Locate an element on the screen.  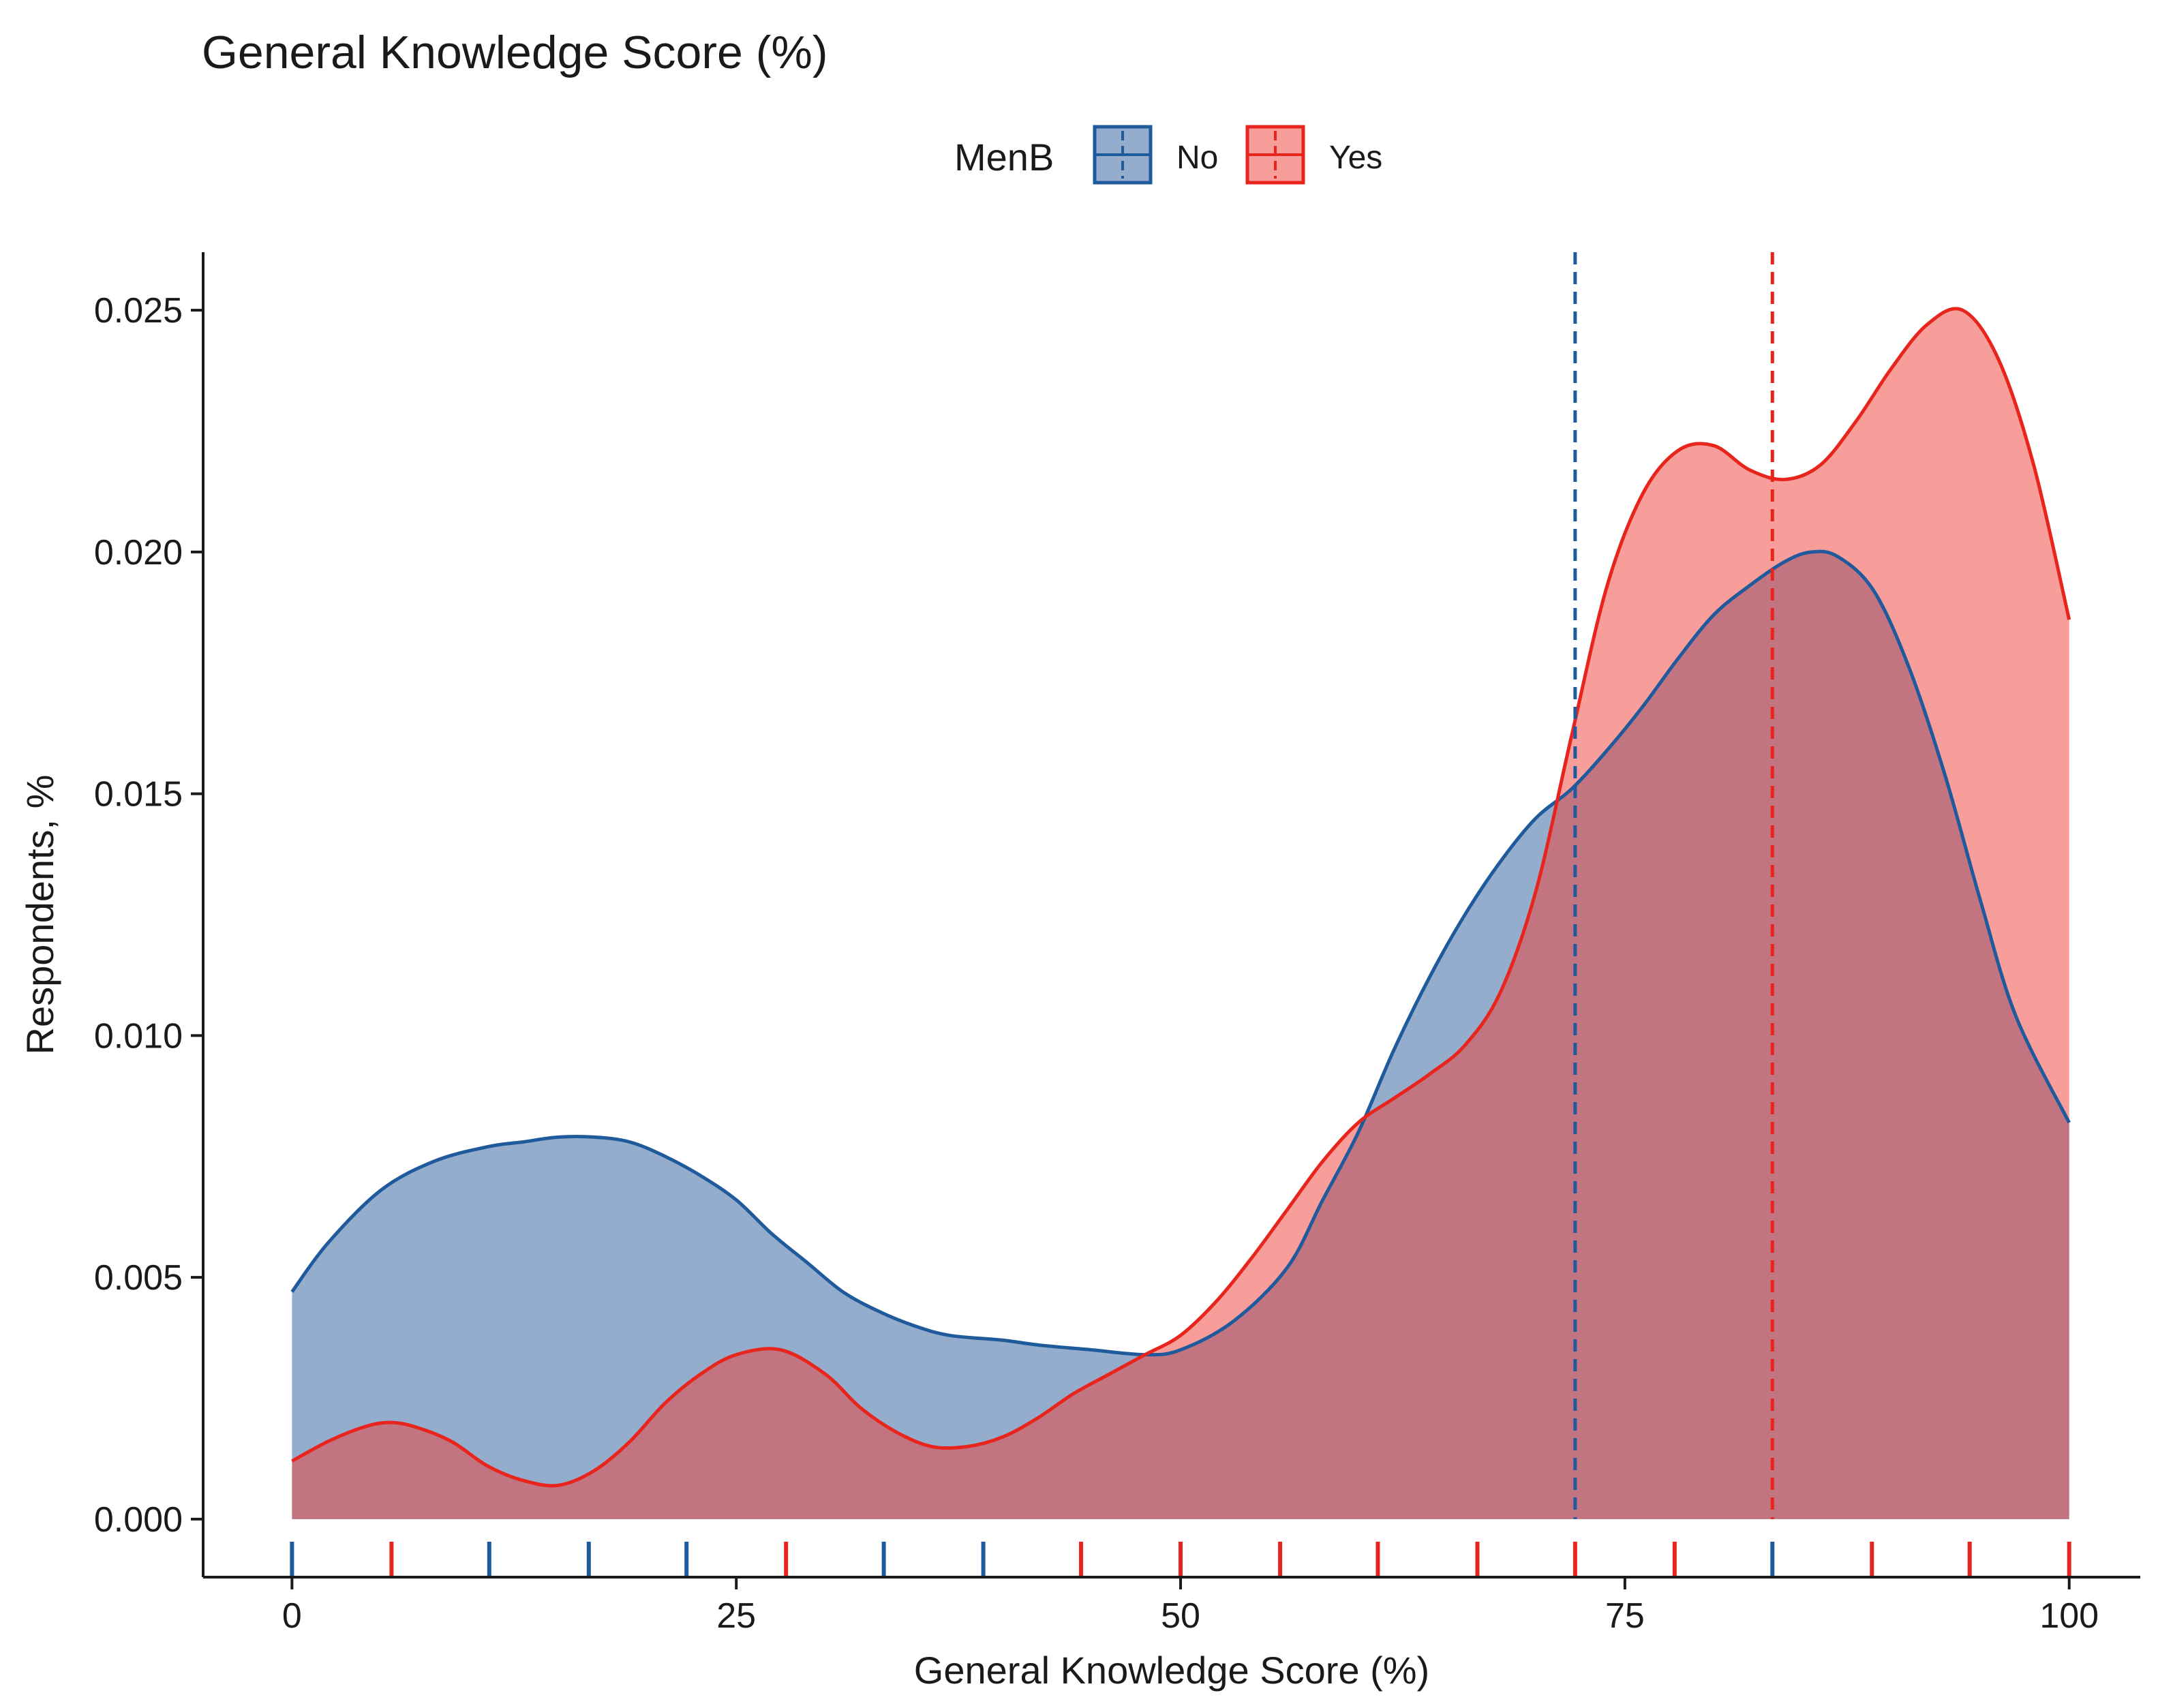
legend-label-yes: Yes is located at coordinates (1355, 158).